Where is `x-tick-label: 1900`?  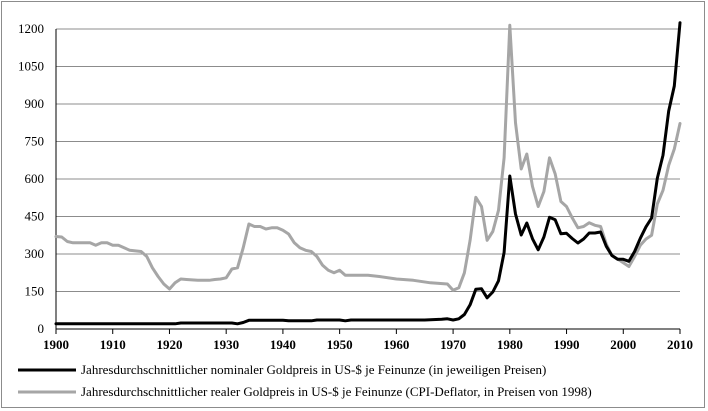
x-tick-label: 1900 is located at coordinates (56, 344).